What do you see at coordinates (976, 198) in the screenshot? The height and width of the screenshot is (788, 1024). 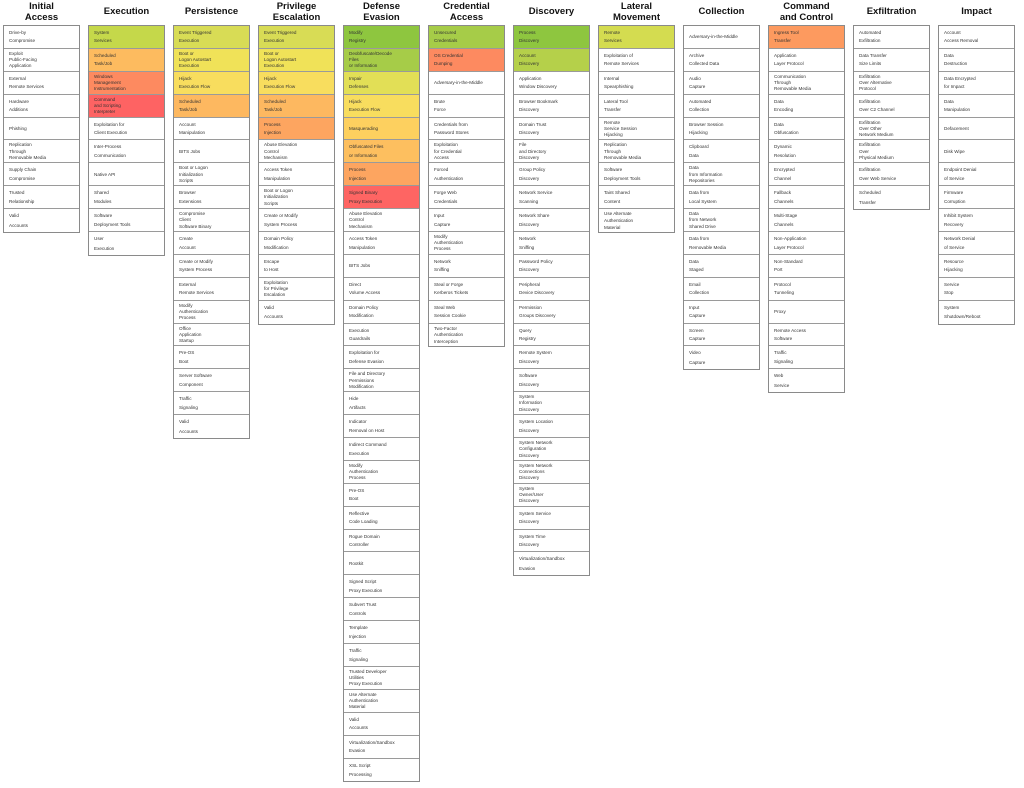 I see `technique-cell-firmware-corruption: Firmware Corruption` at bounding box center [976, 198].